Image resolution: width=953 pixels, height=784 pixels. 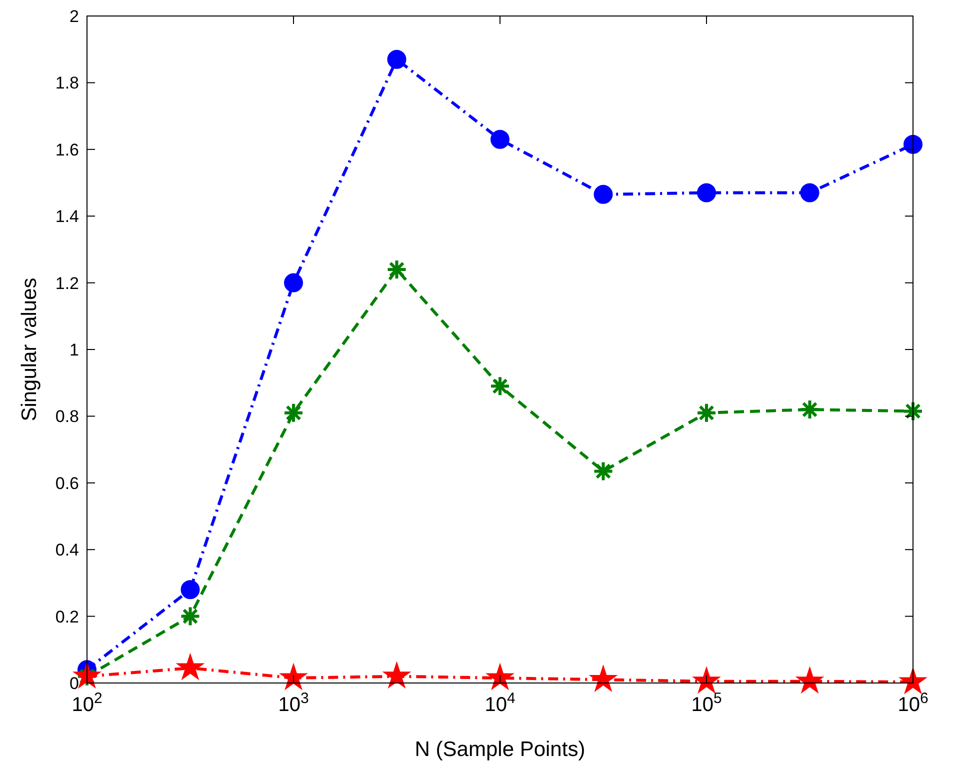 I want to click on y-tick-label: 1.2, so click(x=67, y=283).